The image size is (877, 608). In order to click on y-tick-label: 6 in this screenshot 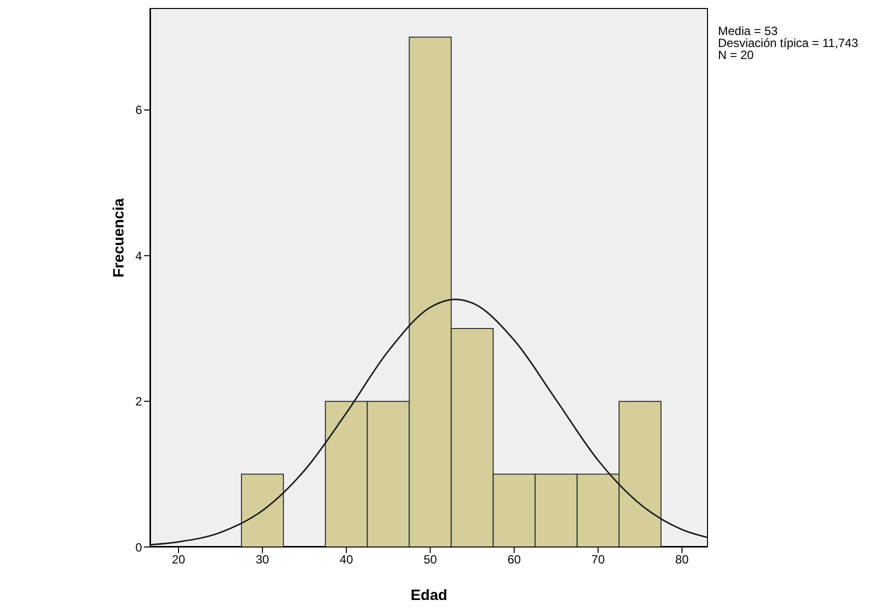, I will do `click(138, 110)`.